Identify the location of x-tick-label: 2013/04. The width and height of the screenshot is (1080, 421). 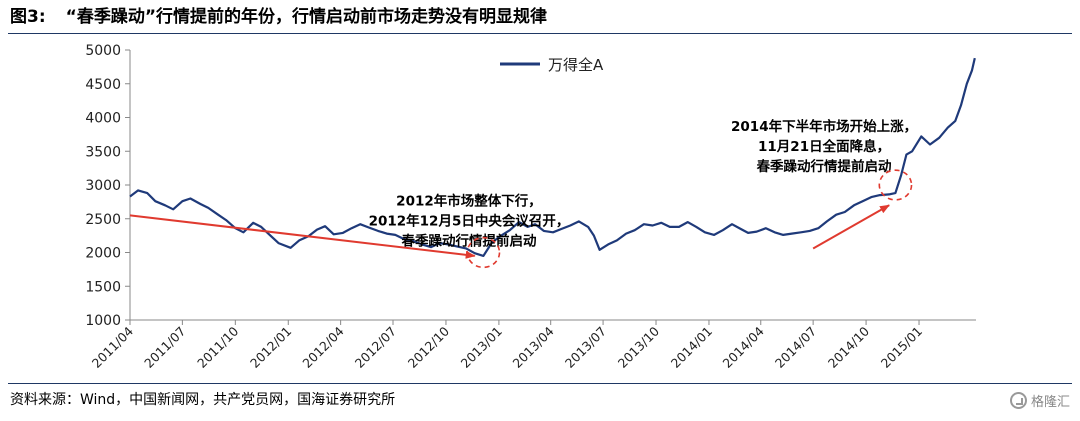
(532, 346).